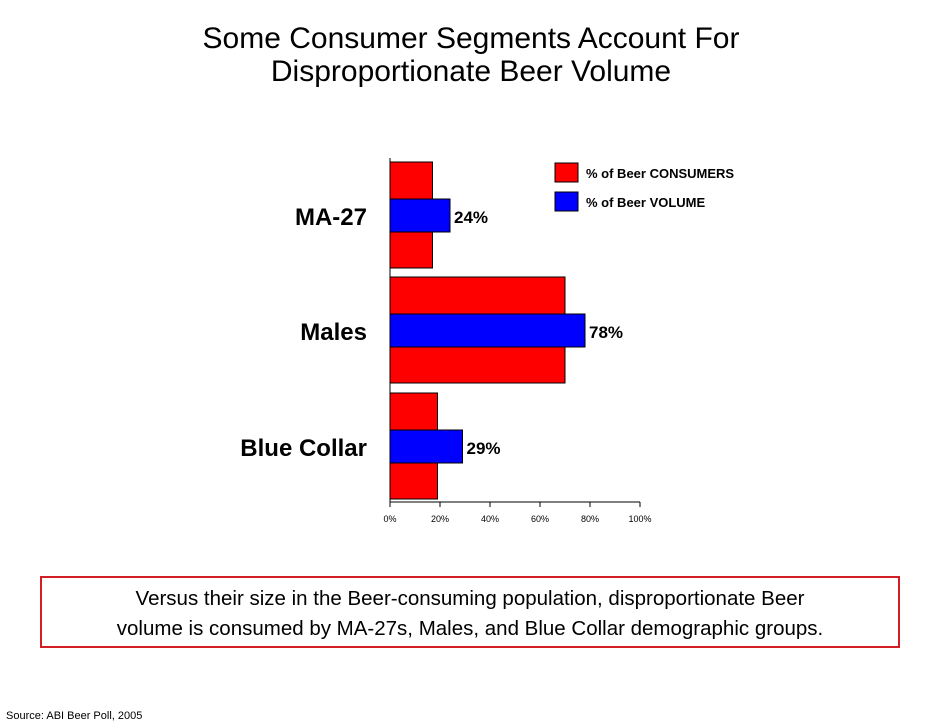 Image resolution: width=942 pixels, height=728 pixels. Describe the element at coordinates (389, 519) in the screenshot. I see `x-tick-label-0: 0%` at that location.